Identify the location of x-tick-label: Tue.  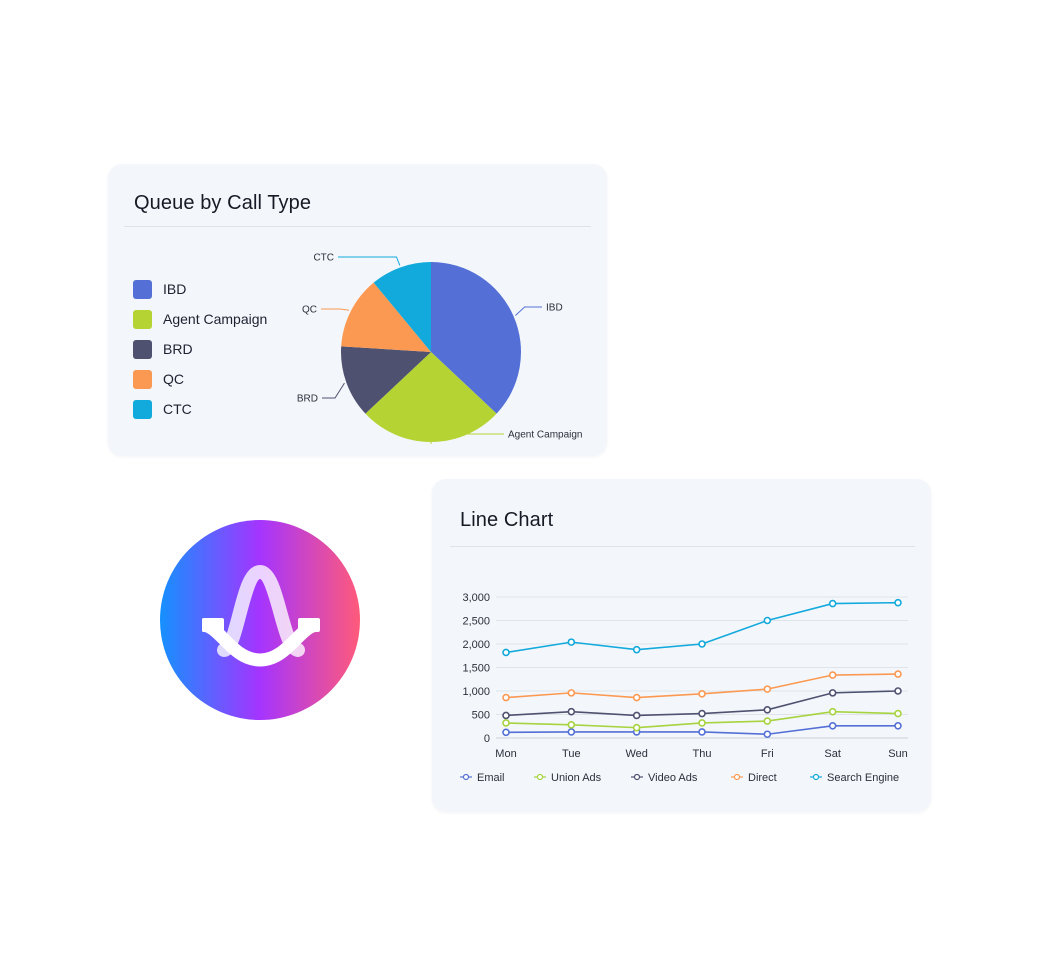
(571, 754).